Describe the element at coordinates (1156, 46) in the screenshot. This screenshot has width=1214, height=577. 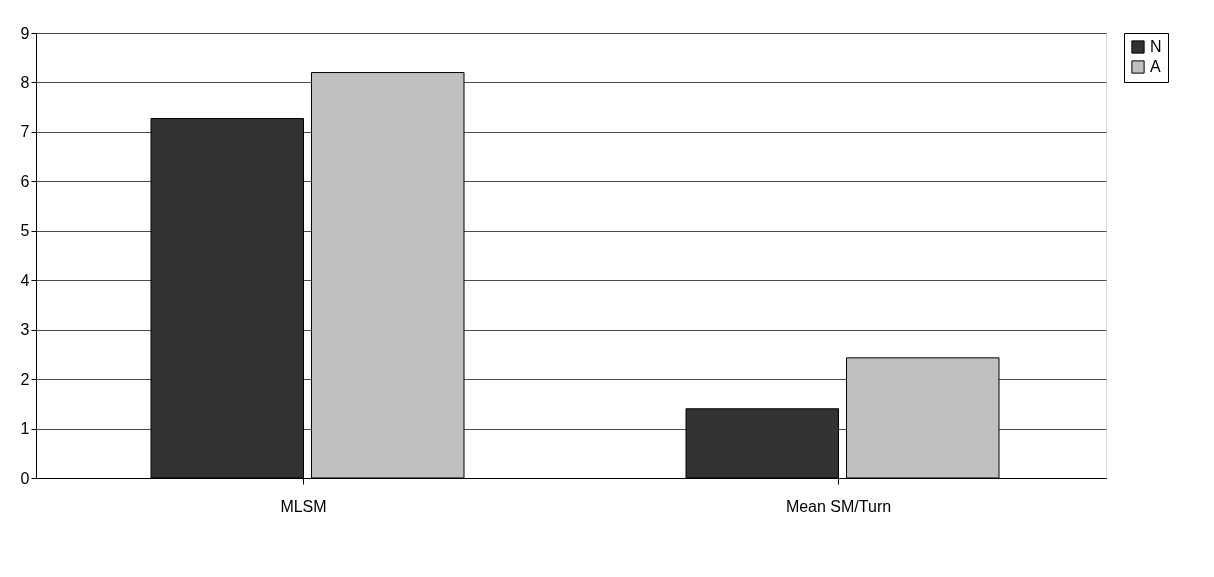
I see `legend-label: N` at that location.